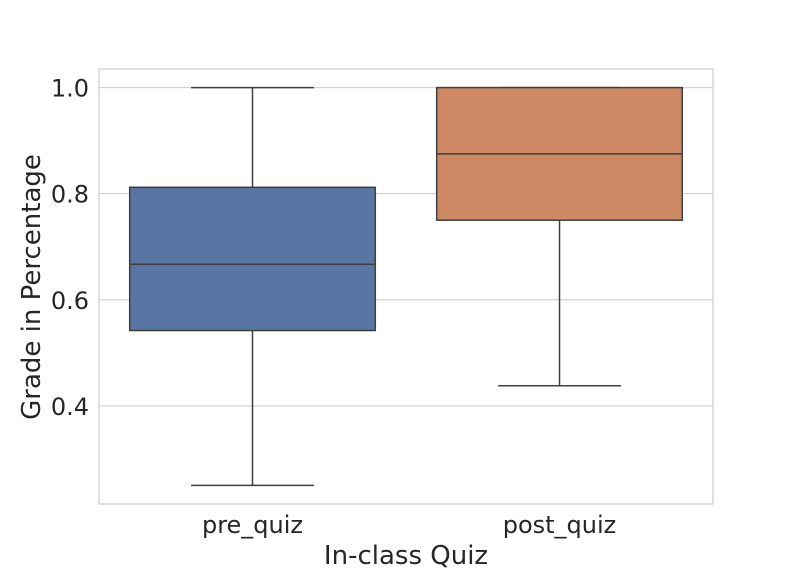 Image resolution: width=792 pixels, height=576 pixels. I want to click on y-tick-label: 1.0, so click(70, 89).